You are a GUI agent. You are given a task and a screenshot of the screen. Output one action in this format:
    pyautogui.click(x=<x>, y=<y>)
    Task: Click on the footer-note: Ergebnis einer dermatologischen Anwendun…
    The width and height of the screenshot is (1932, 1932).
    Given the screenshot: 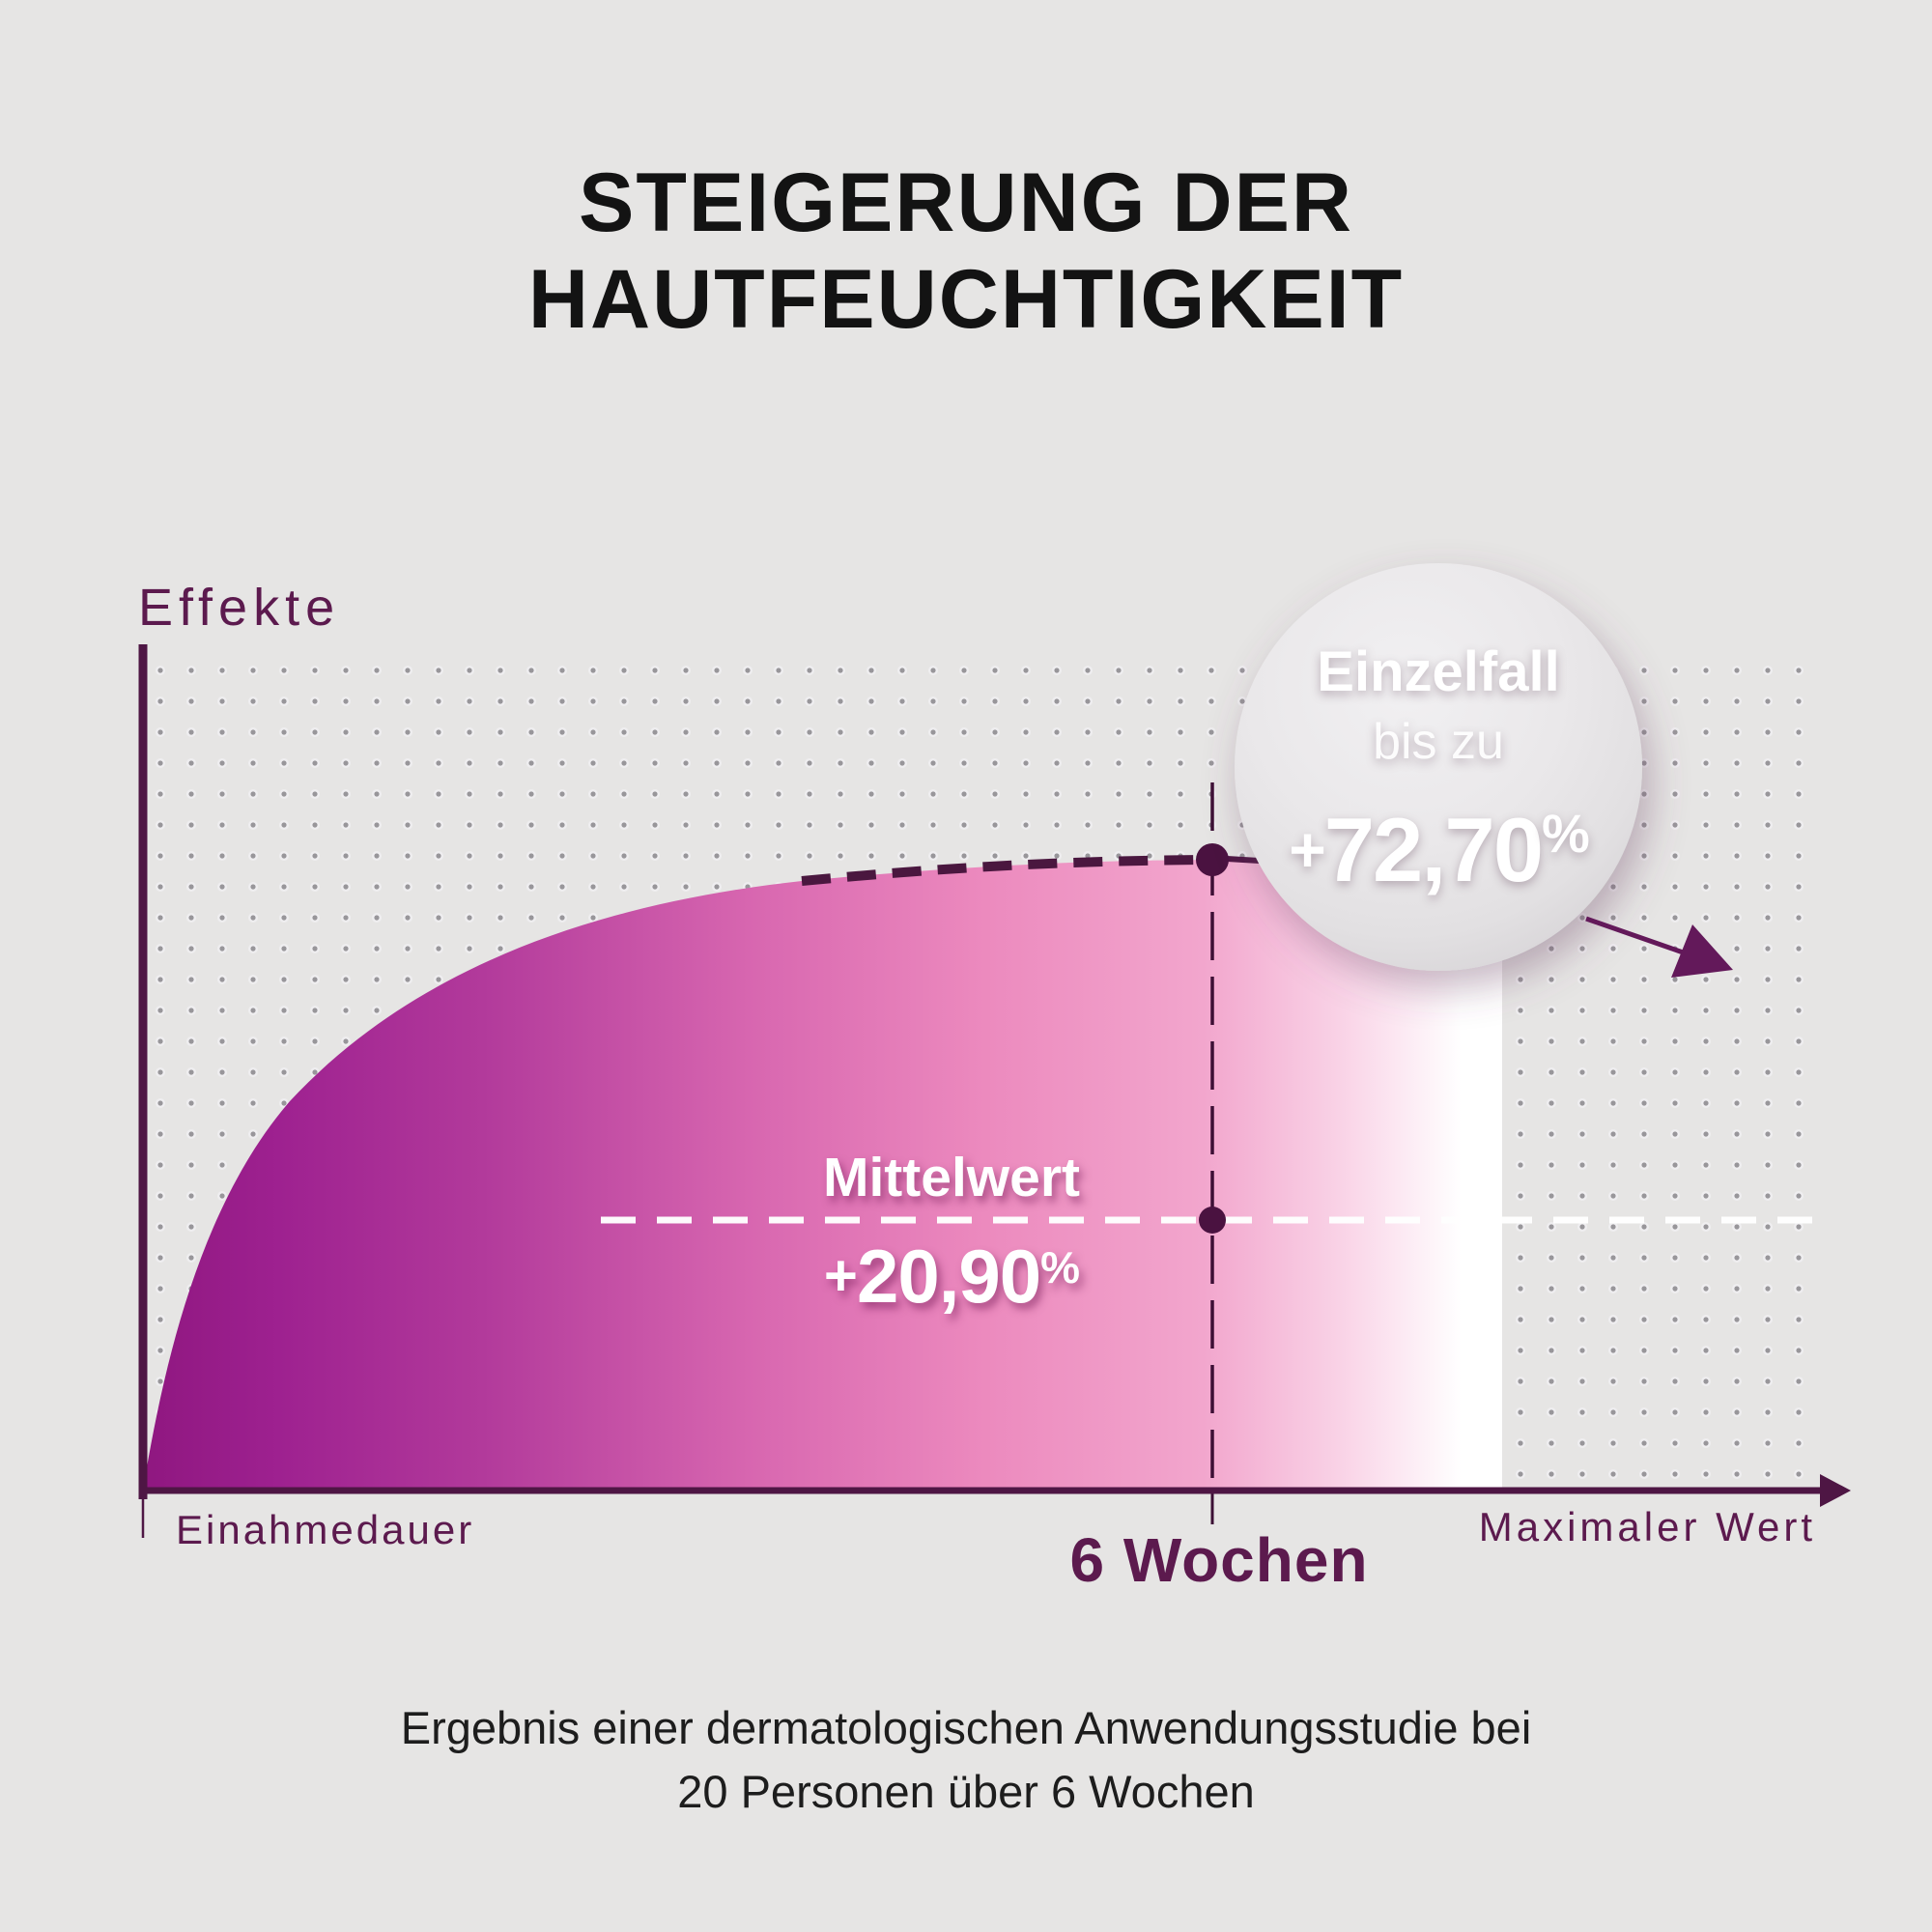 What is the action you would take?
    pyautogui.click(x=966, y=1760)
    